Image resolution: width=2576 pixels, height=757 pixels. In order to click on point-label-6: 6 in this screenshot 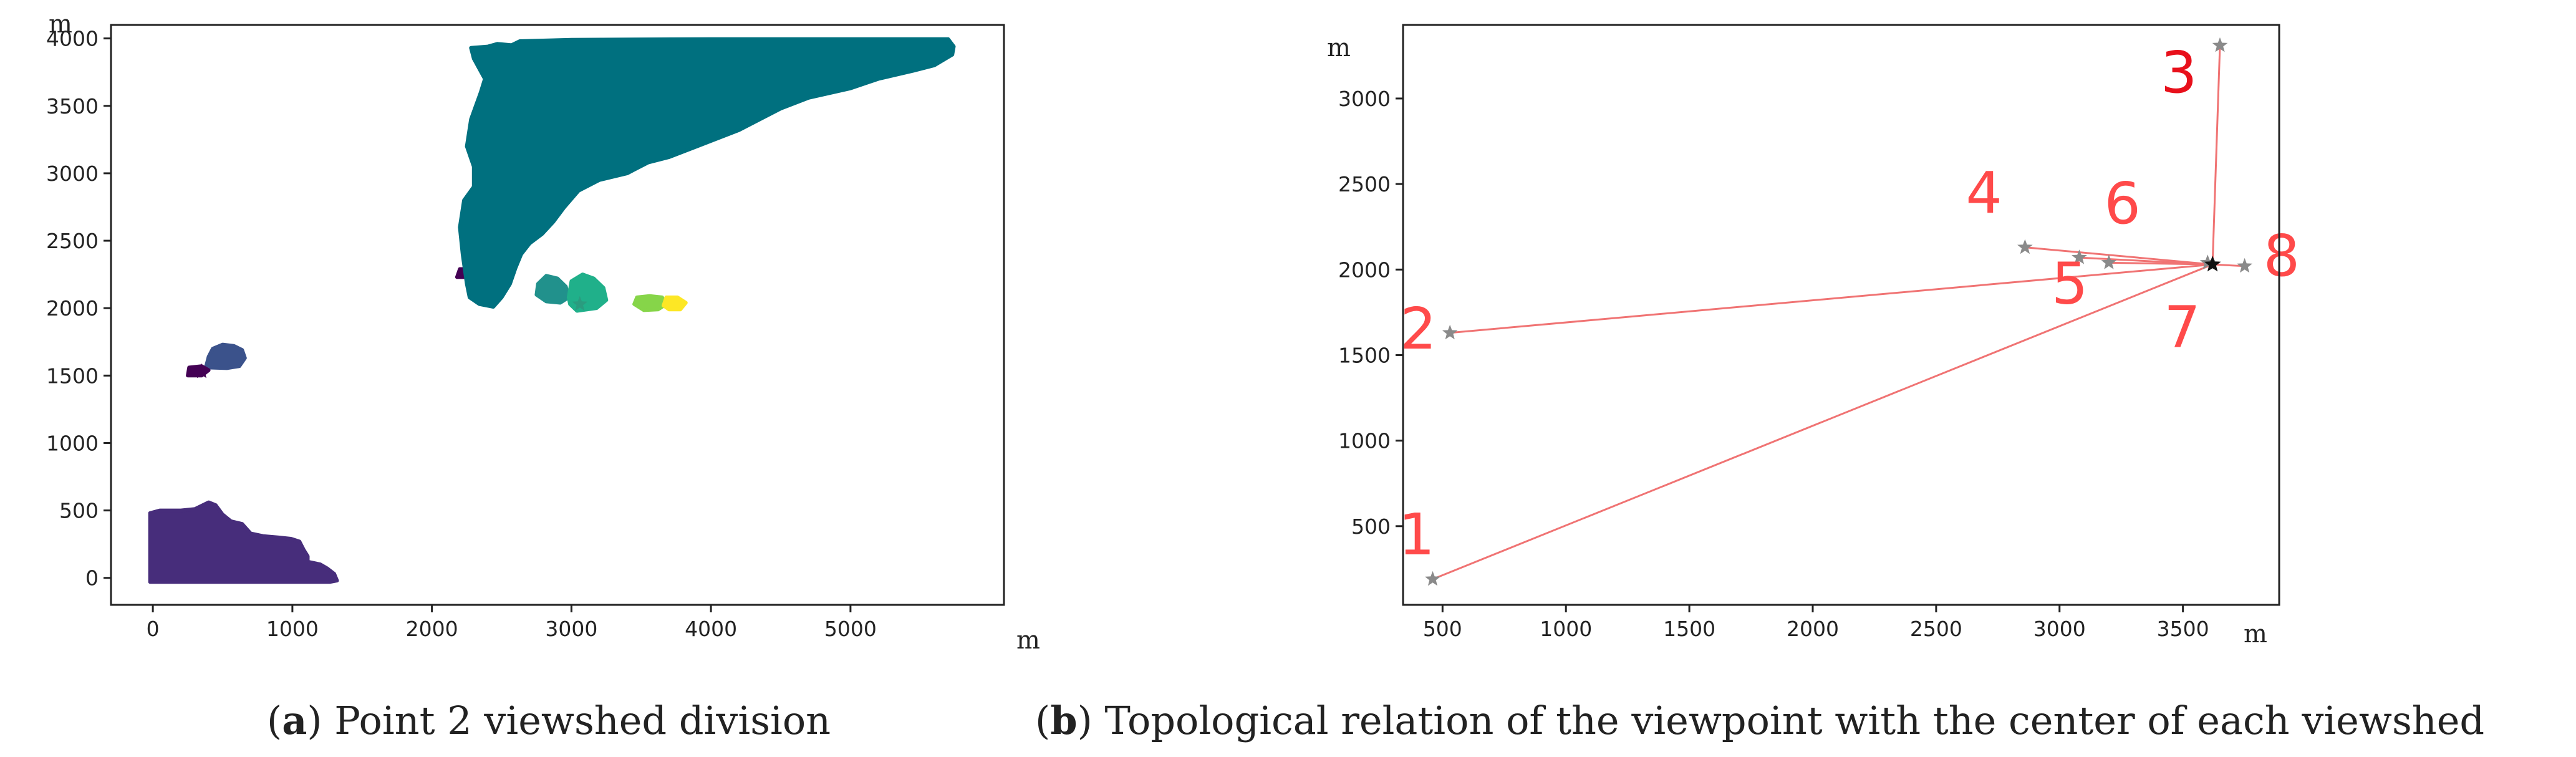, I will do `click(2122, 203)`.